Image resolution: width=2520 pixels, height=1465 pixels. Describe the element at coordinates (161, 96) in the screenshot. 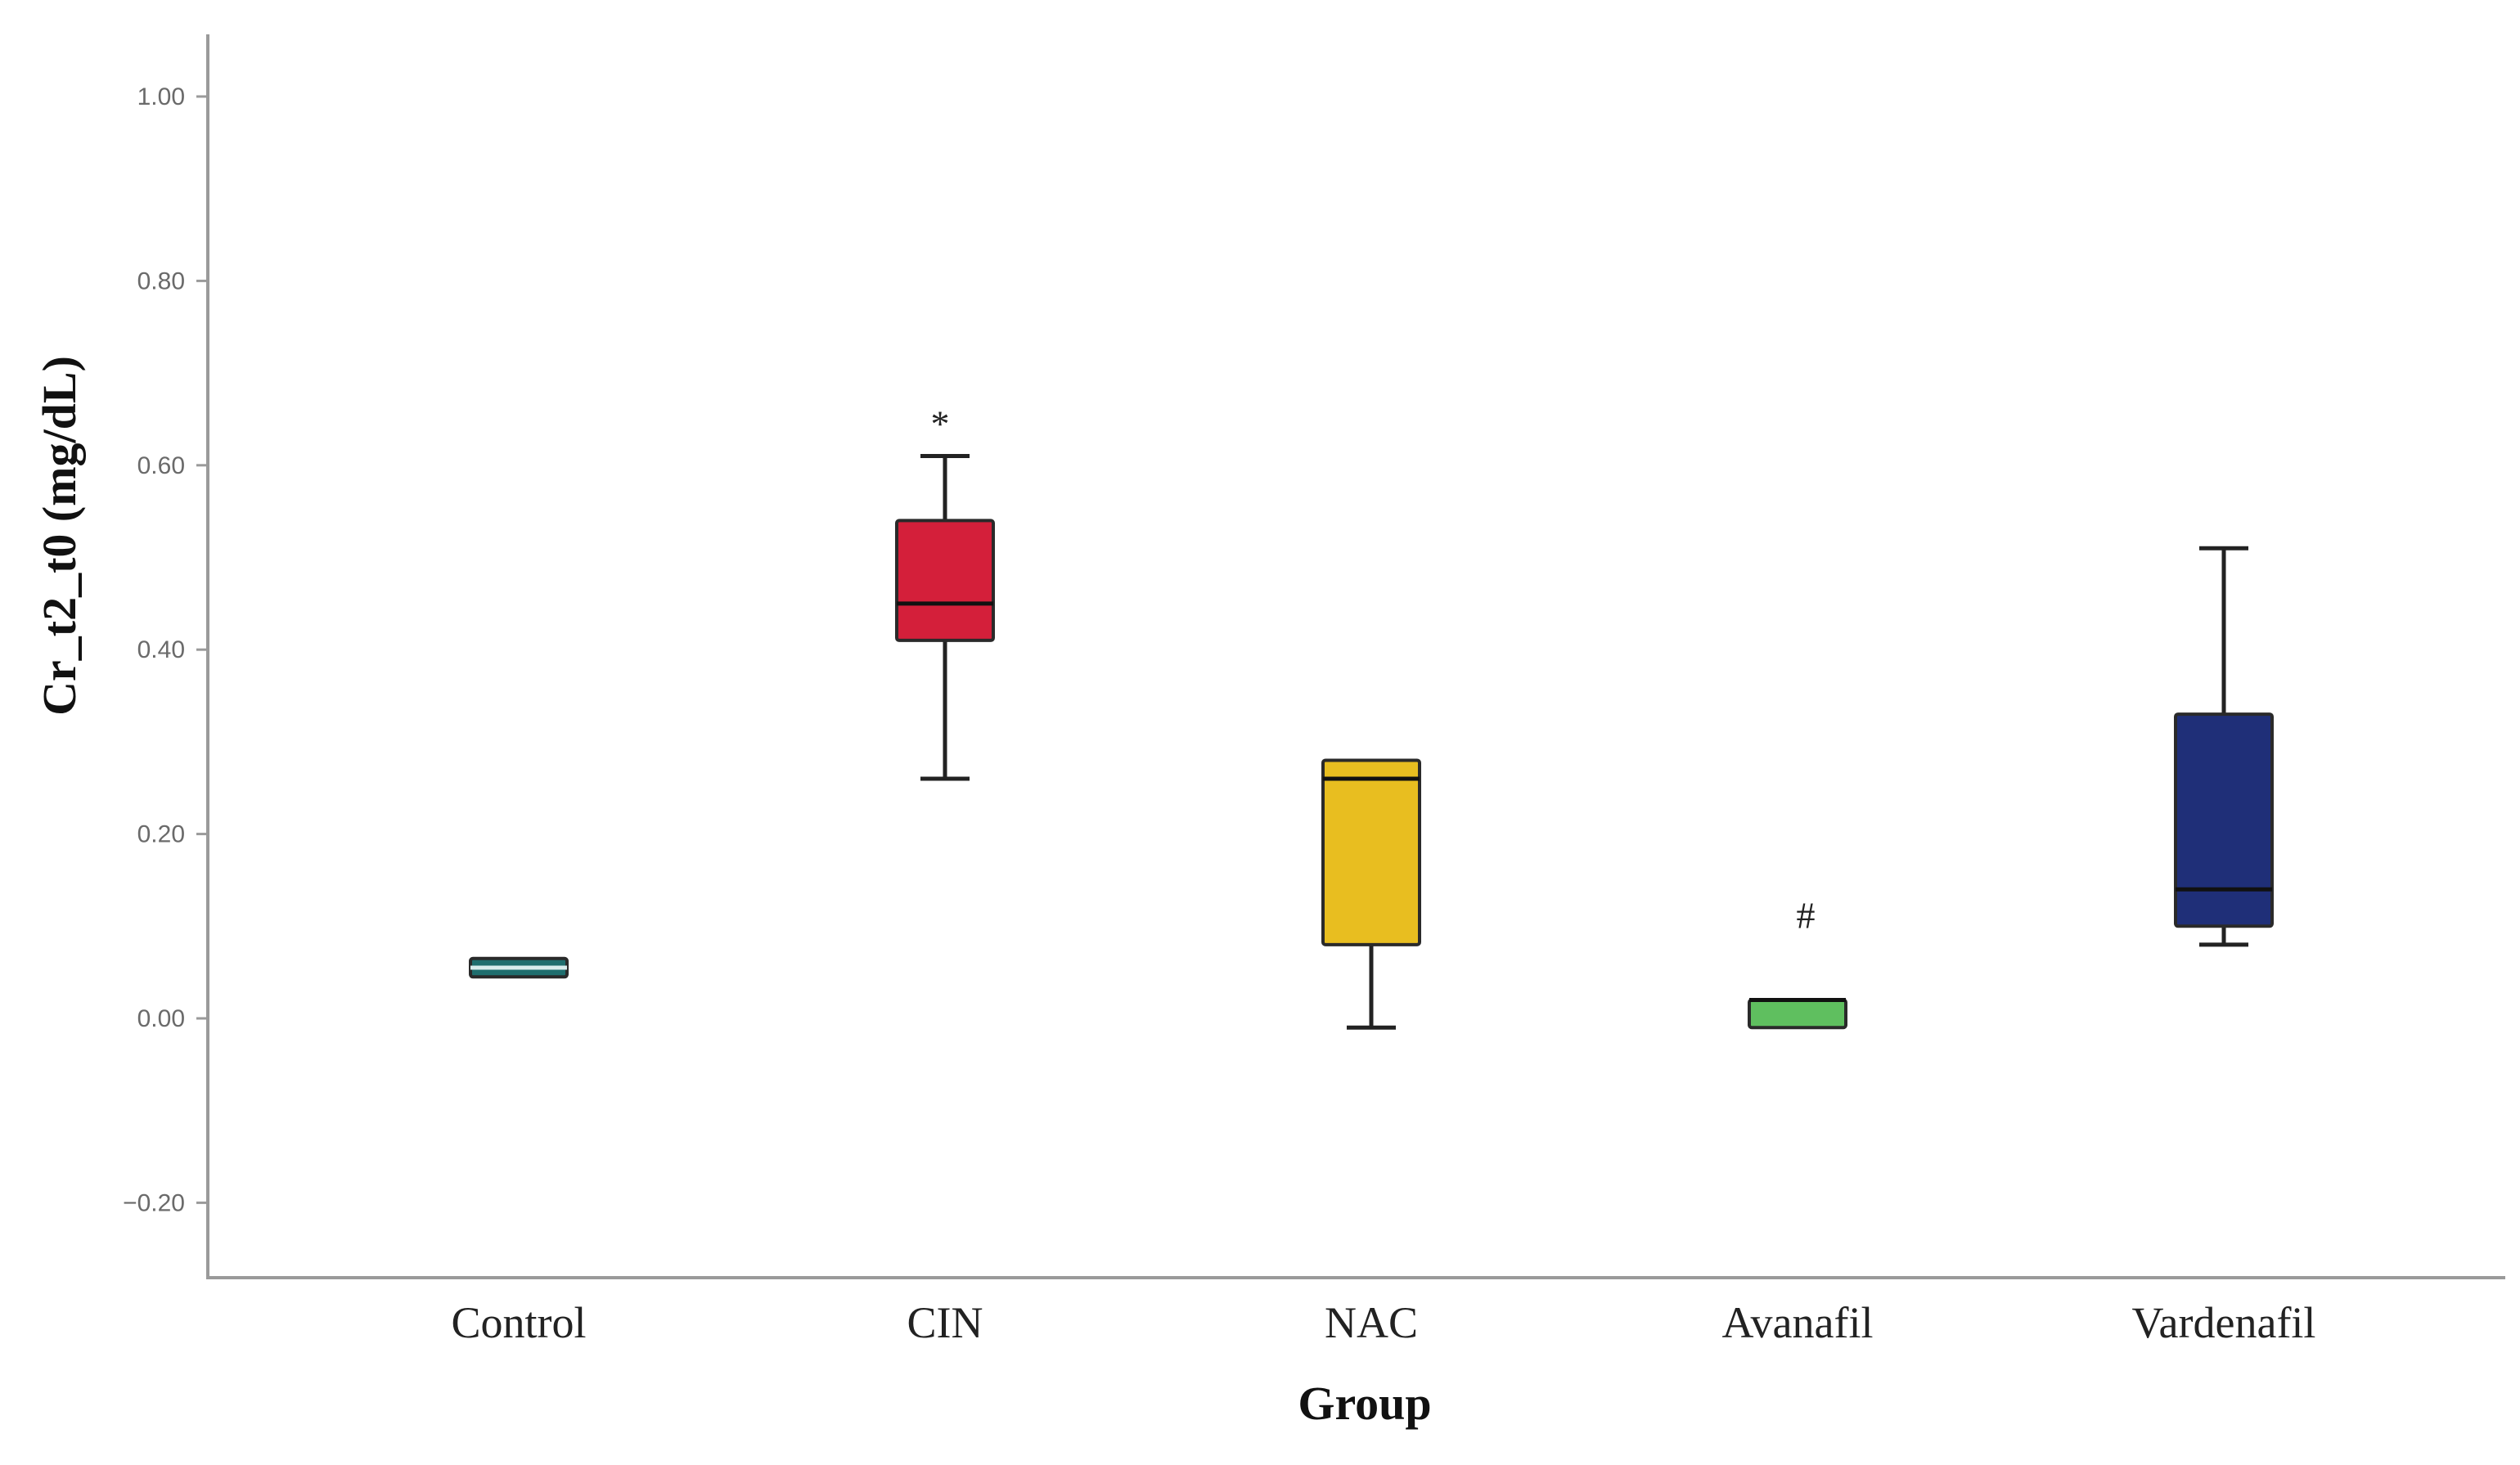

I see `y-tick-label: 1.00` at that location.